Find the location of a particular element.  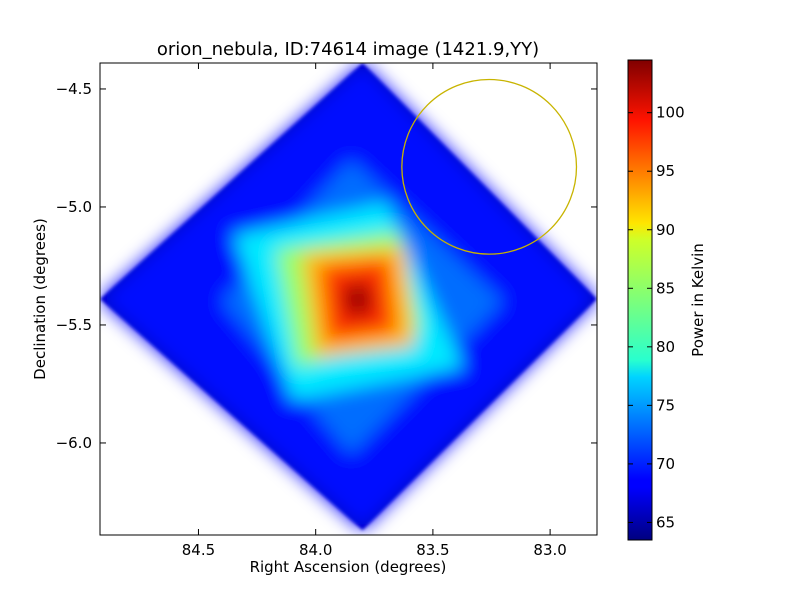

y-tick-label: −6.0 is located at coordinates (74, 443).